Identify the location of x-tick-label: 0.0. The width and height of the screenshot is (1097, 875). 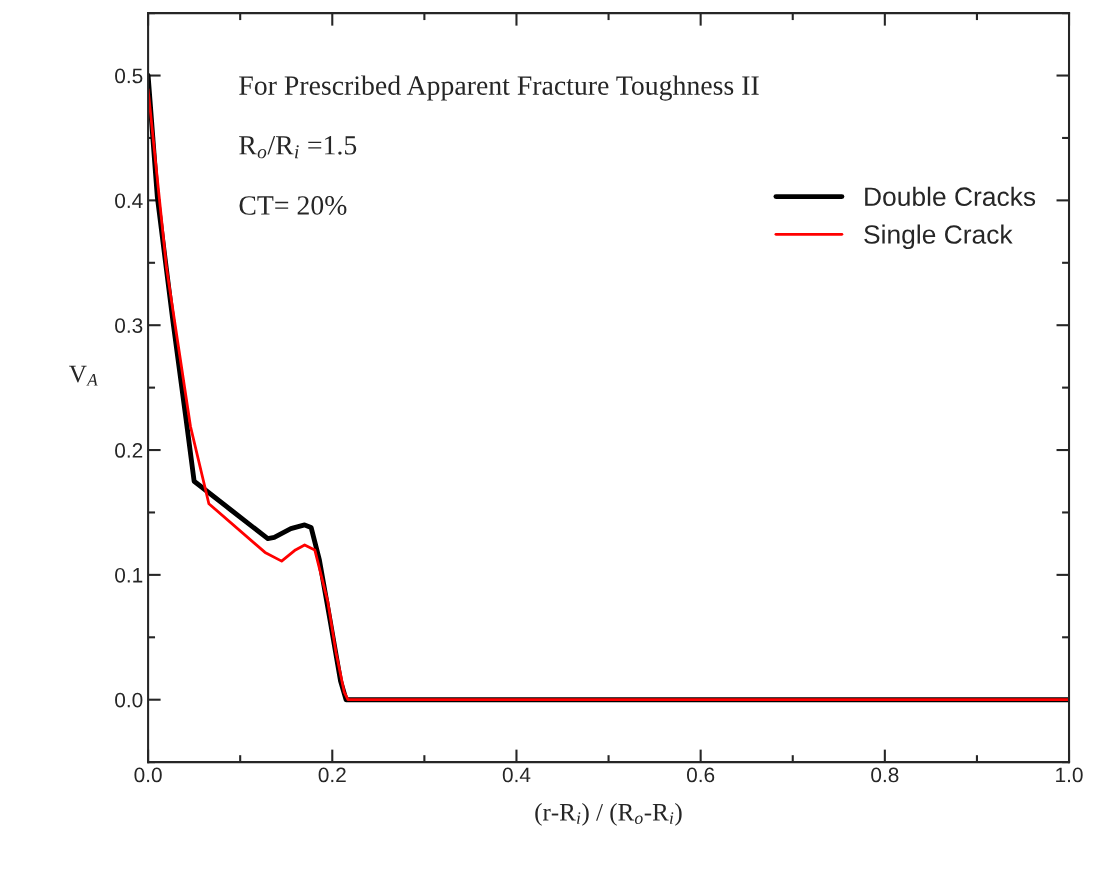
(148, 775).